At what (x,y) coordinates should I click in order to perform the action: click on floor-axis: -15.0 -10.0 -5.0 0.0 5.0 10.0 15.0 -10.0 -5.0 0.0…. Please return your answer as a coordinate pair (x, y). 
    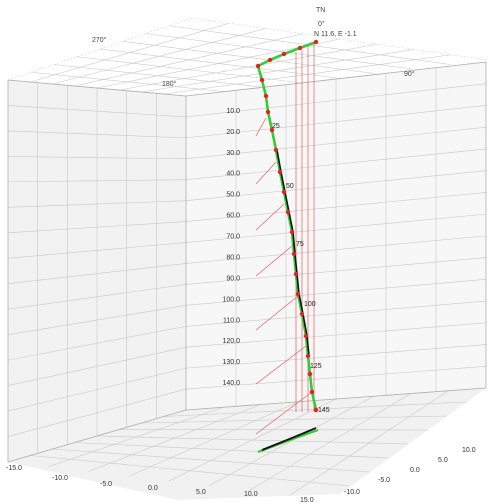
    Looking at the image, I should click on (241, 475).